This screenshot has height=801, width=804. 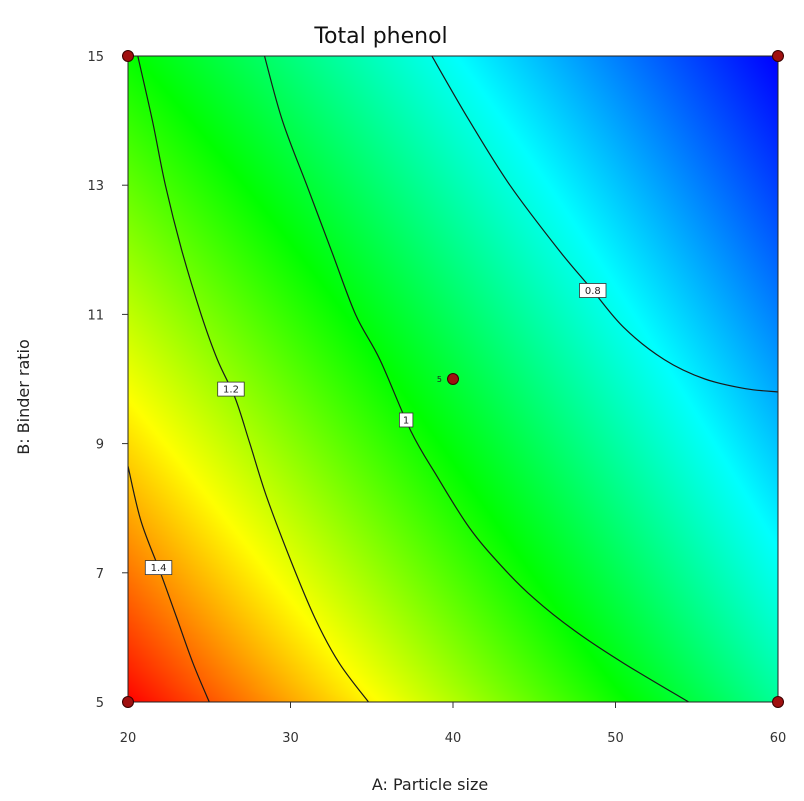 I want to click on contour-line-1.4, so click(x=169, y=584).